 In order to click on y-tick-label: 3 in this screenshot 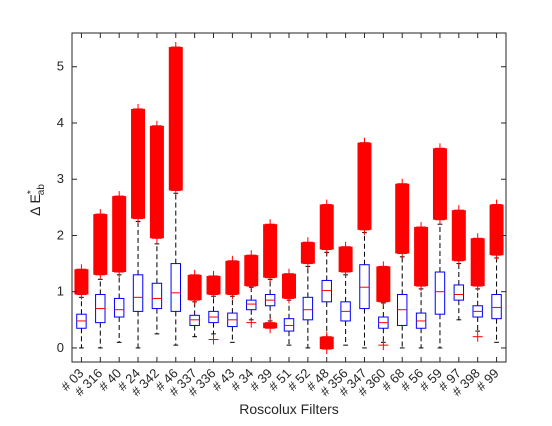, I will do `click(60, 178)`.